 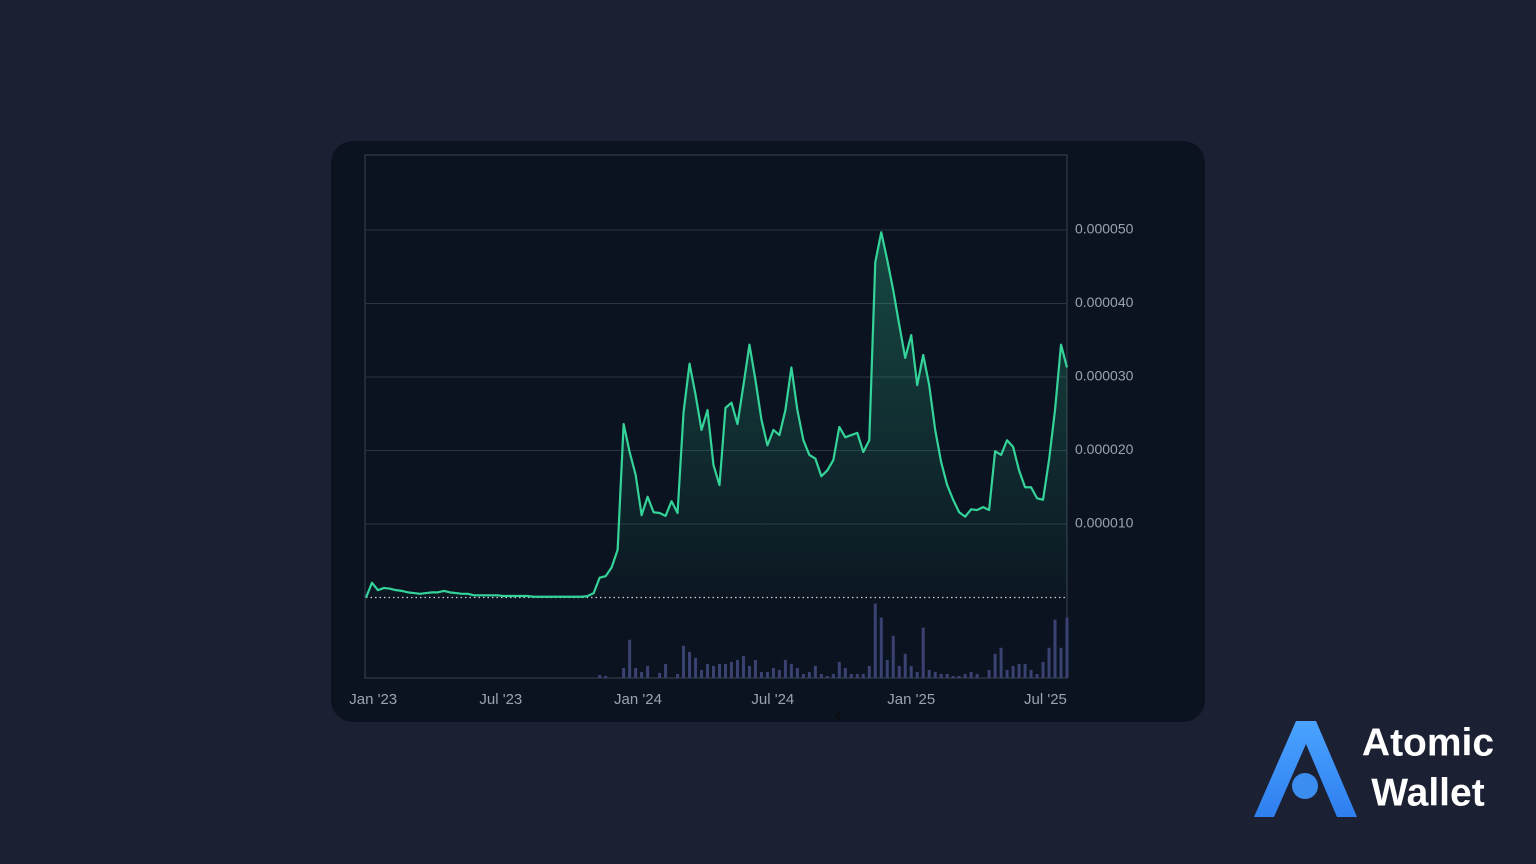 What do you see at coordinates (1104, 229) in the screenshot?
I see `y-tick-label: 0.000050` at bounding box center [1104, 229].